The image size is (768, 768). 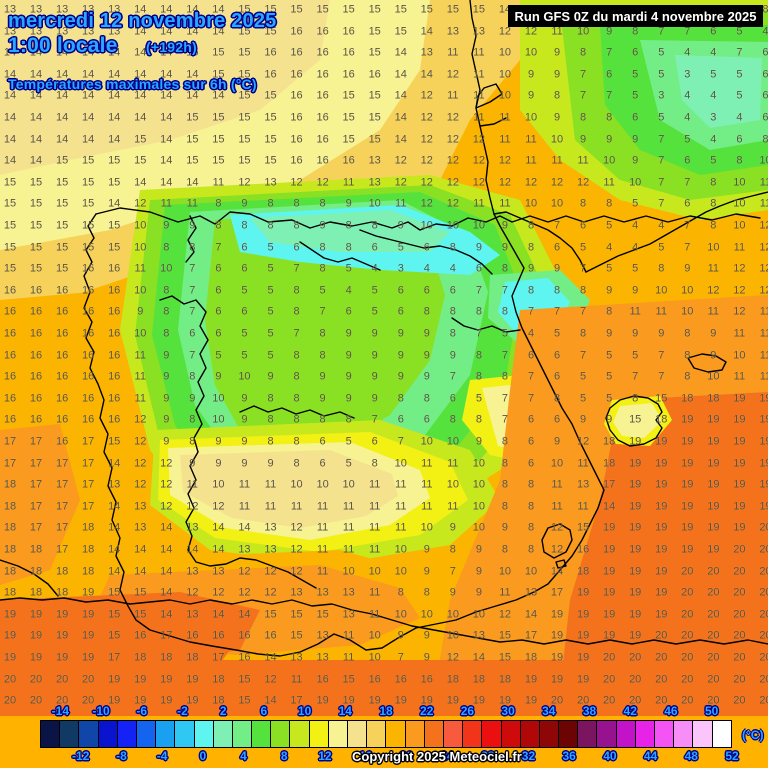 What do you see at coordinates (427, 711) in the screenshot?
I see `colorbar-tick-label: 22` at bounding box center [427, 711].